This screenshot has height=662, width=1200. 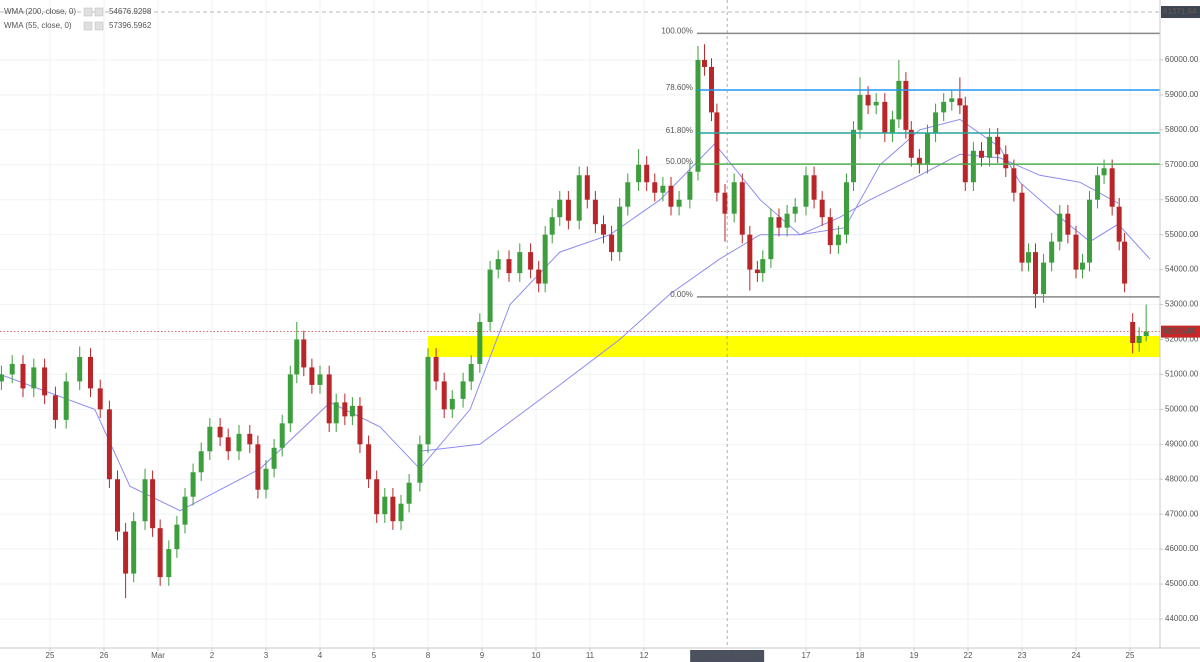 I want to click on legend-value: 54676.9298, so click(x=130, y=11).